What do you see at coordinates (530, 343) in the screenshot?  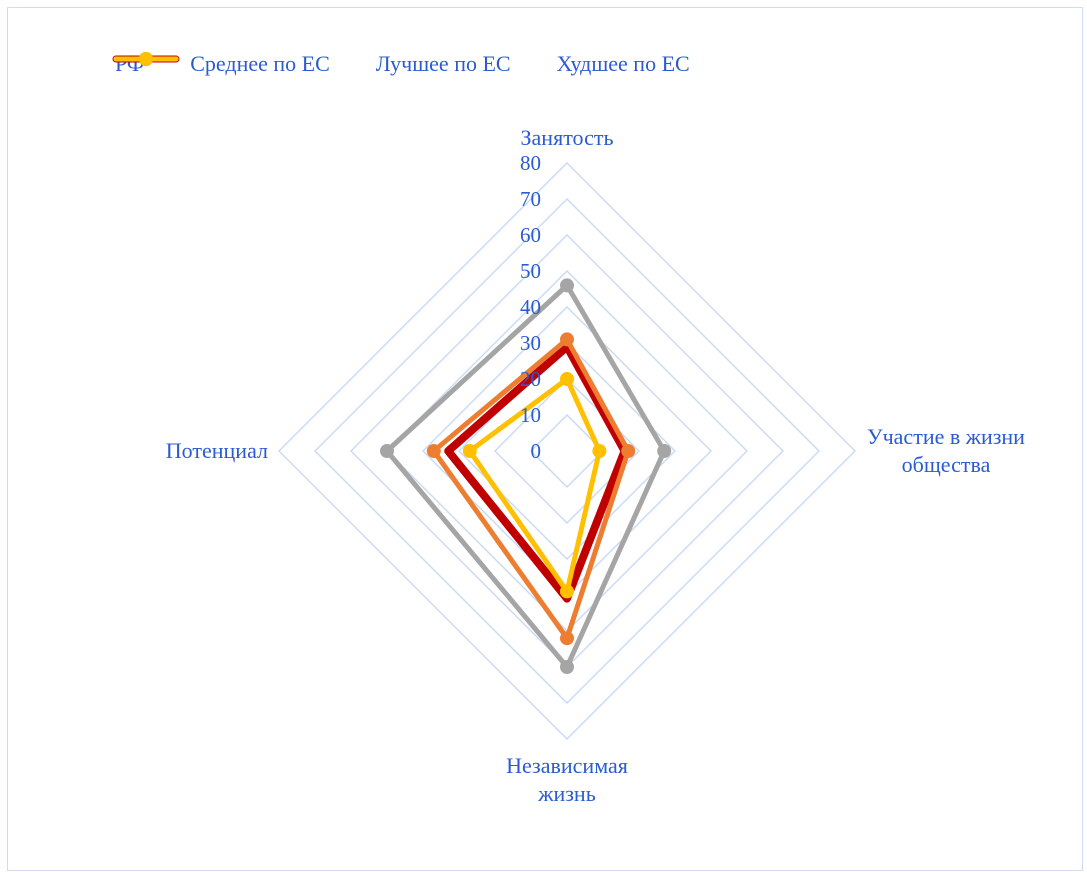 I see `radial-tick-label-30: 30` at bounding box center [530, 343].